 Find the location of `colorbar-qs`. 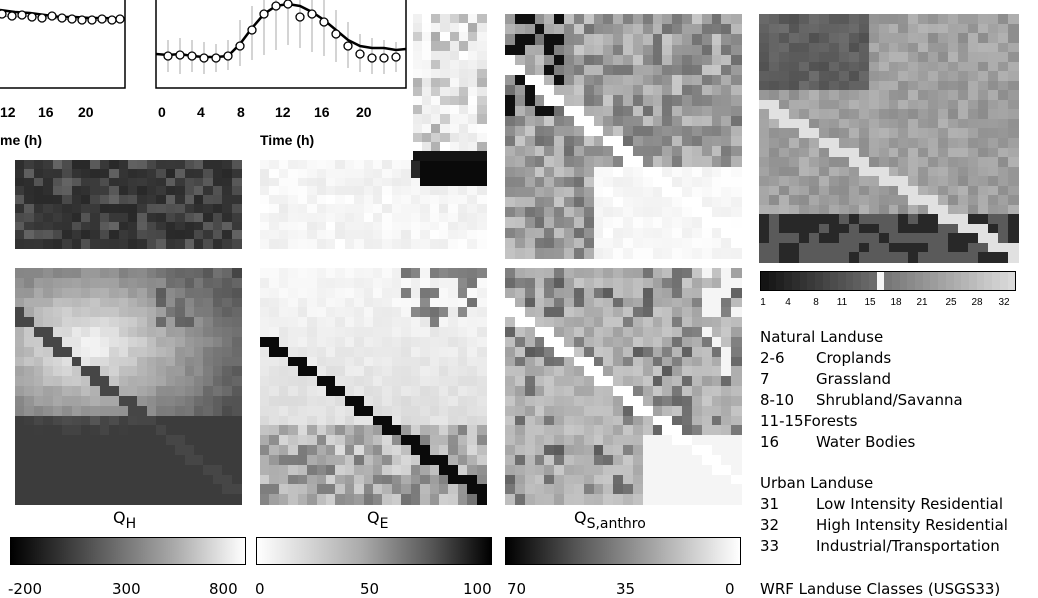

colorbar-qs is located at coordinates (623, 551).